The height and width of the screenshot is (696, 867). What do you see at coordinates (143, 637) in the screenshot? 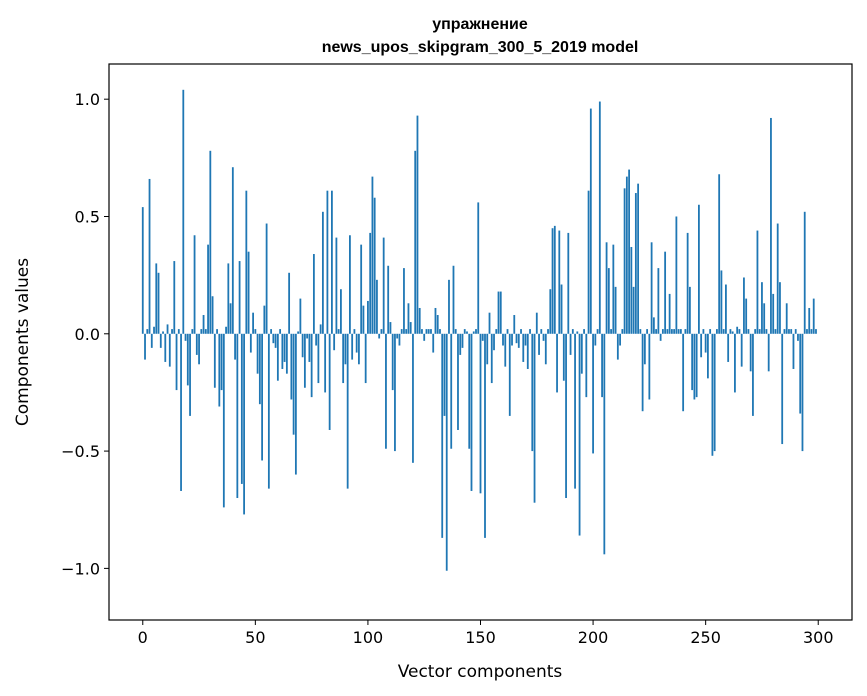
I see `x-tick-label: 0` at bounding box center [143, 637].